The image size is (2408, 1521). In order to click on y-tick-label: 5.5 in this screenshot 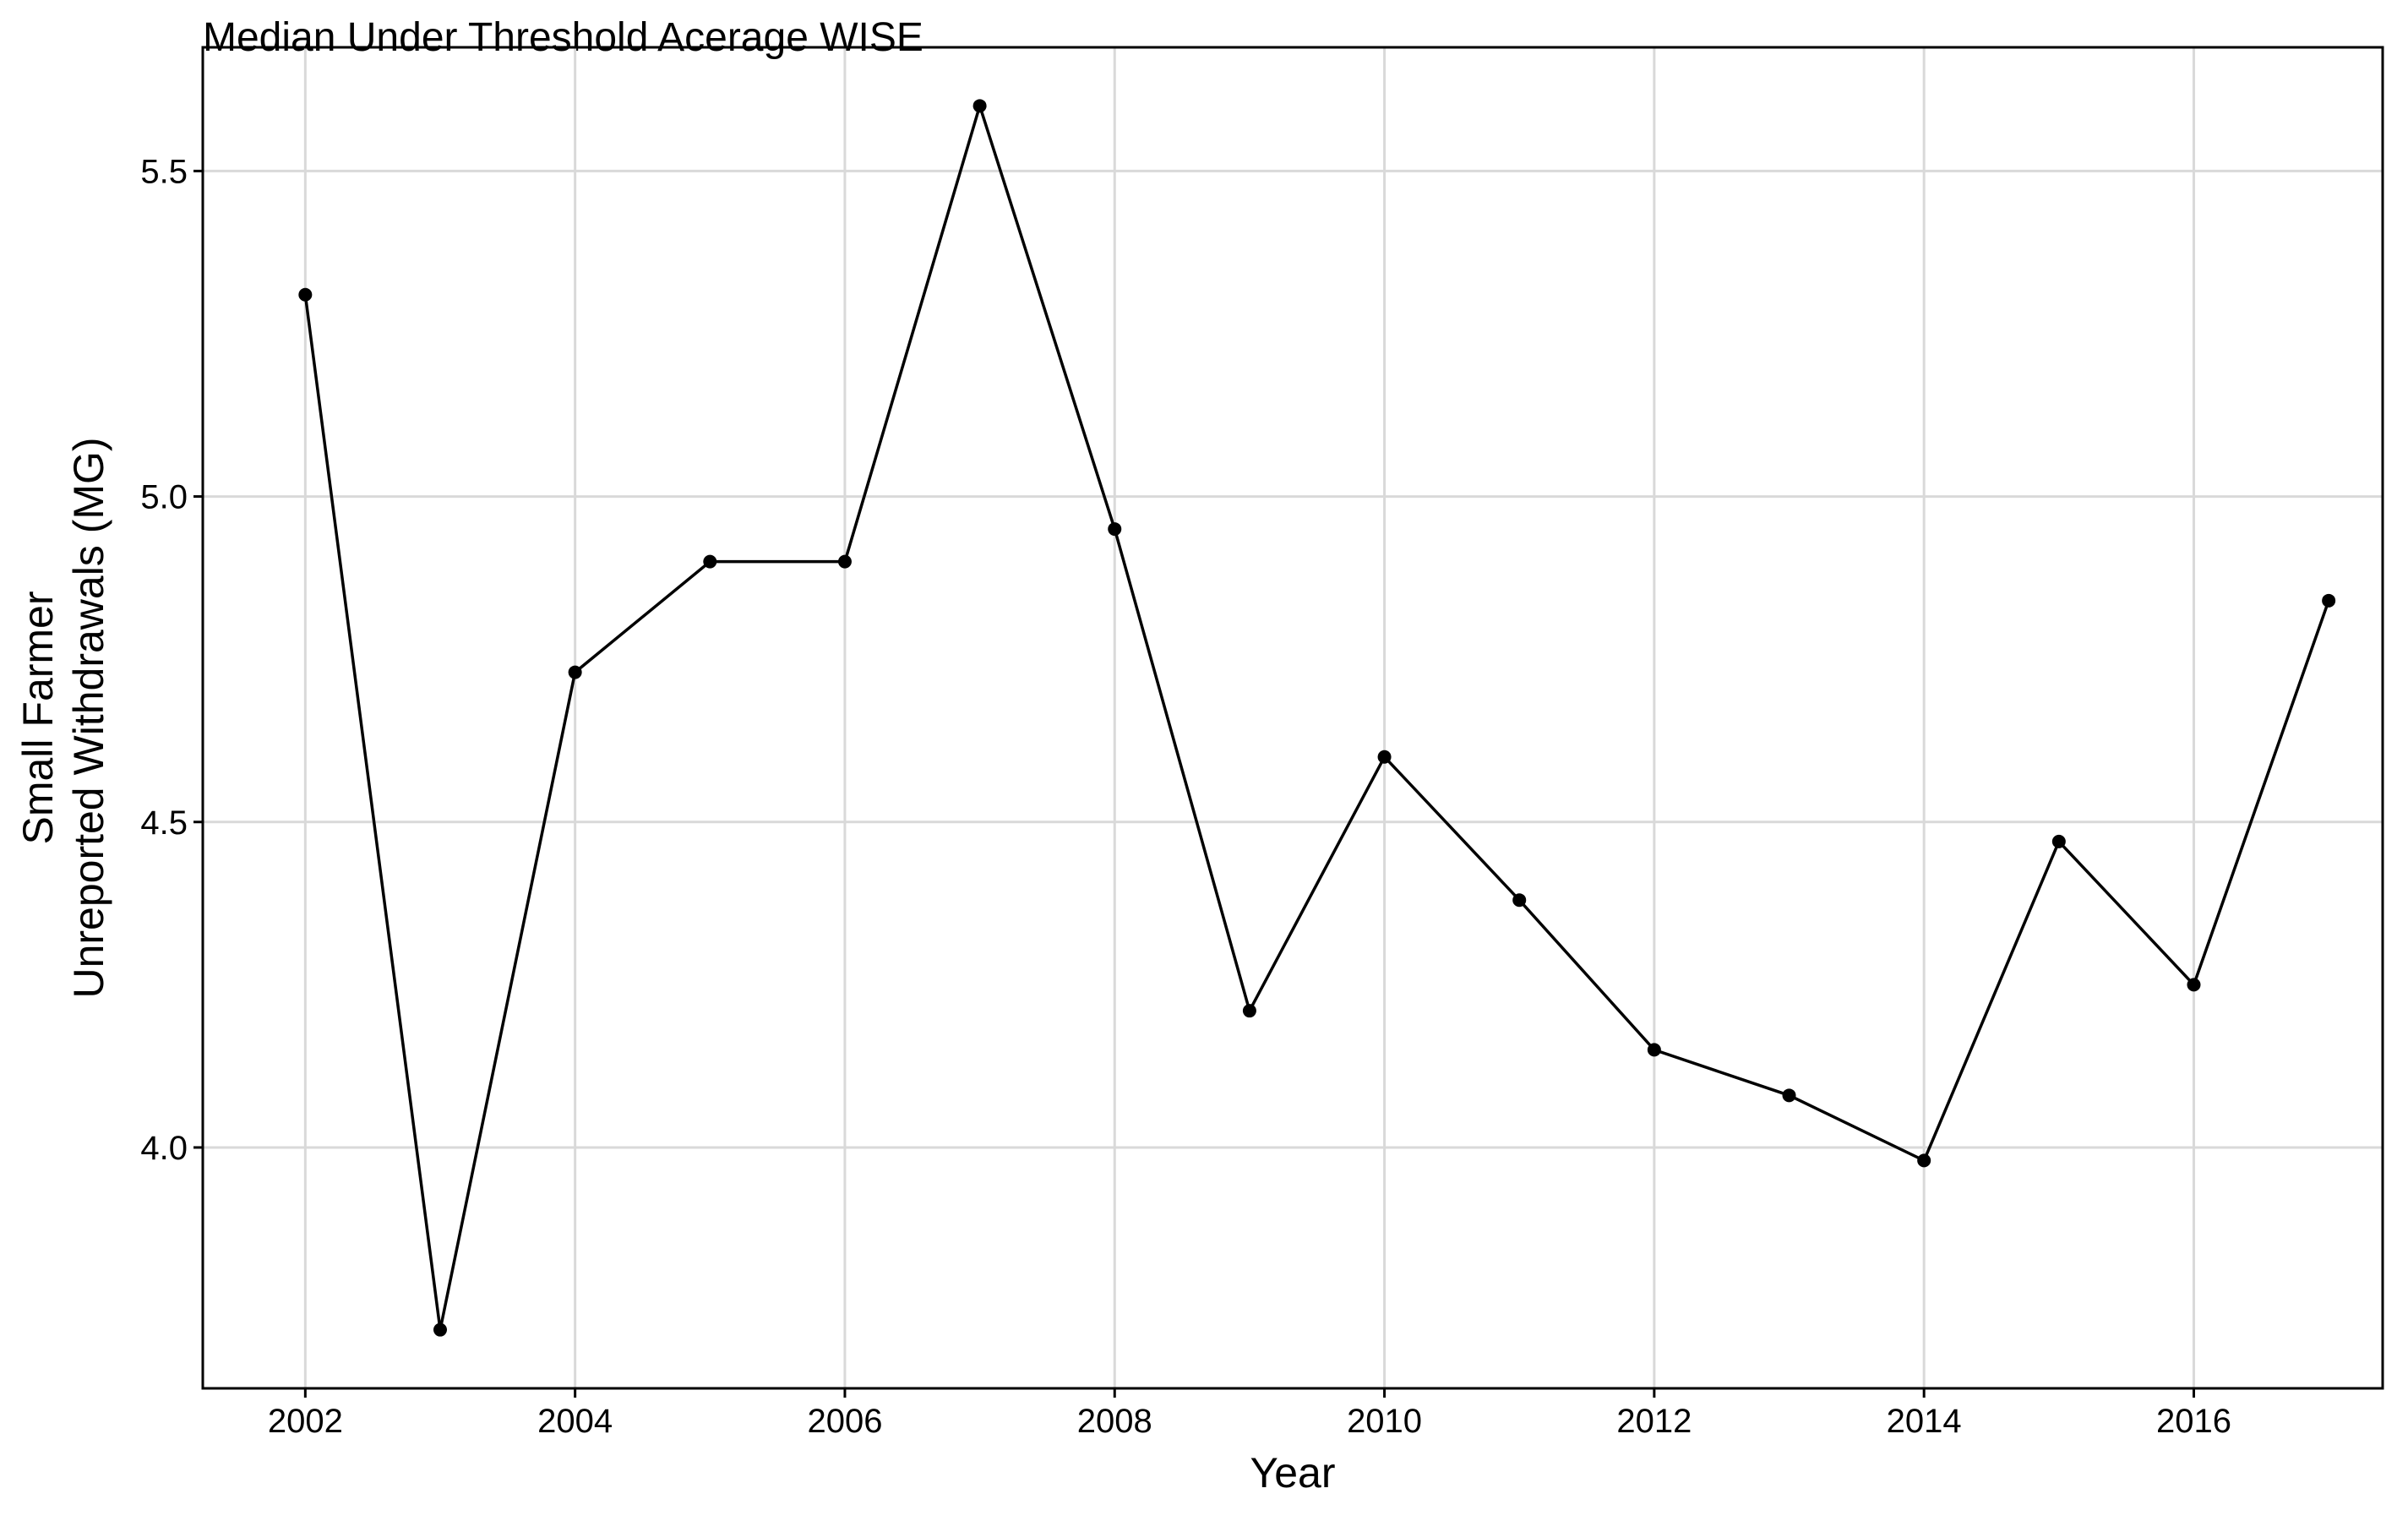, I will do `click(164, 171)`.